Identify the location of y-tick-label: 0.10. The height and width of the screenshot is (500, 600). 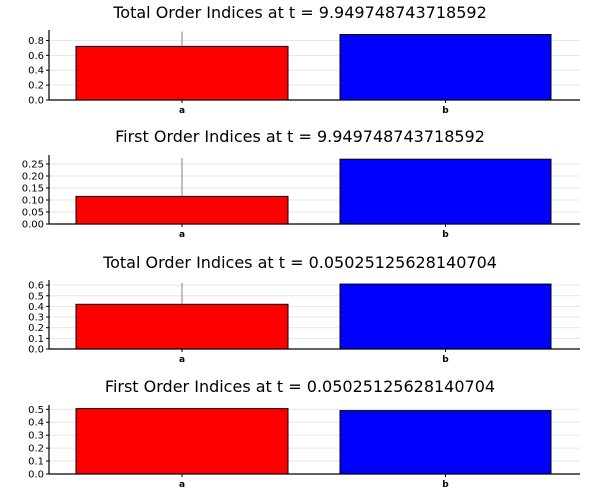
(33, 201).